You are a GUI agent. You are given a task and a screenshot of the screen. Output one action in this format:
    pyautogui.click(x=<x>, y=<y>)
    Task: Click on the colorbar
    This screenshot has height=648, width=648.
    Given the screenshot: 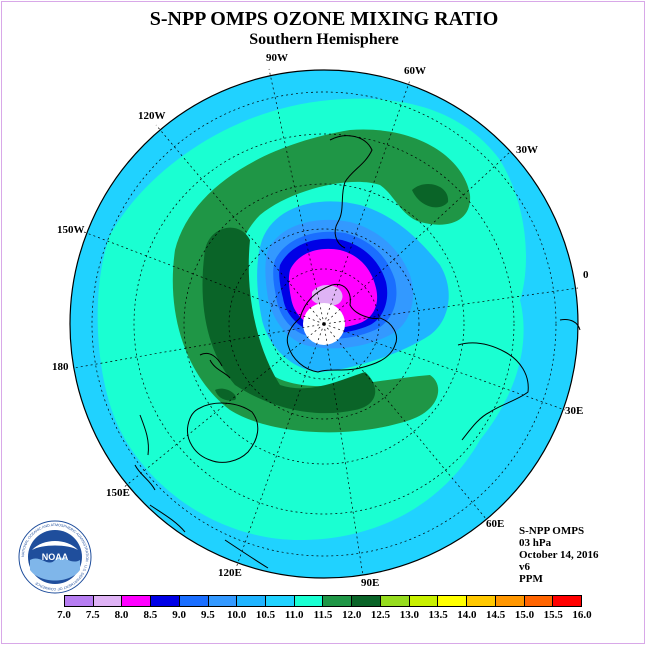 What is the action you would take?
    pyautogui.click(x=323, y=601)
    